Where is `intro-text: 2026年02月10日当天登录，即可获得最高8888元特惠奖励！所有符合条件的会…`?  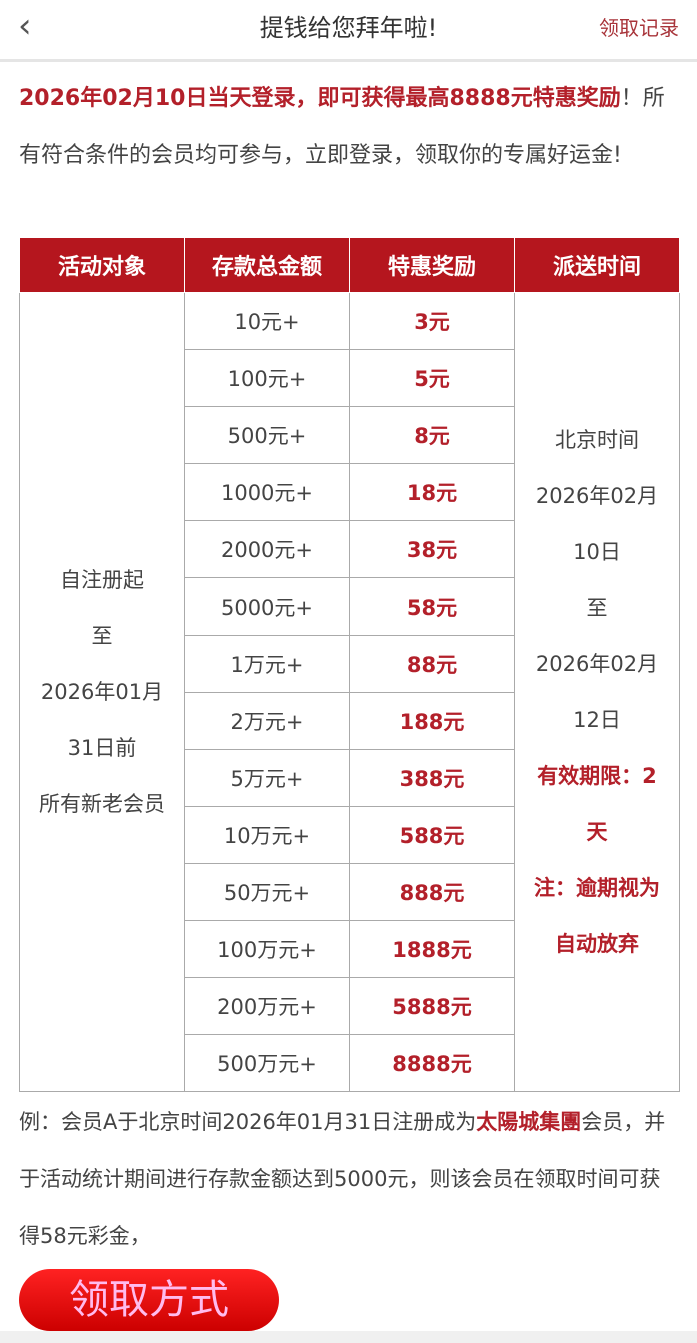
intro-text: 2026年02月10日当天登录，即可获得最高8888元特惠奖励！所有符合条件的会… is located at coordinates (349, 127).